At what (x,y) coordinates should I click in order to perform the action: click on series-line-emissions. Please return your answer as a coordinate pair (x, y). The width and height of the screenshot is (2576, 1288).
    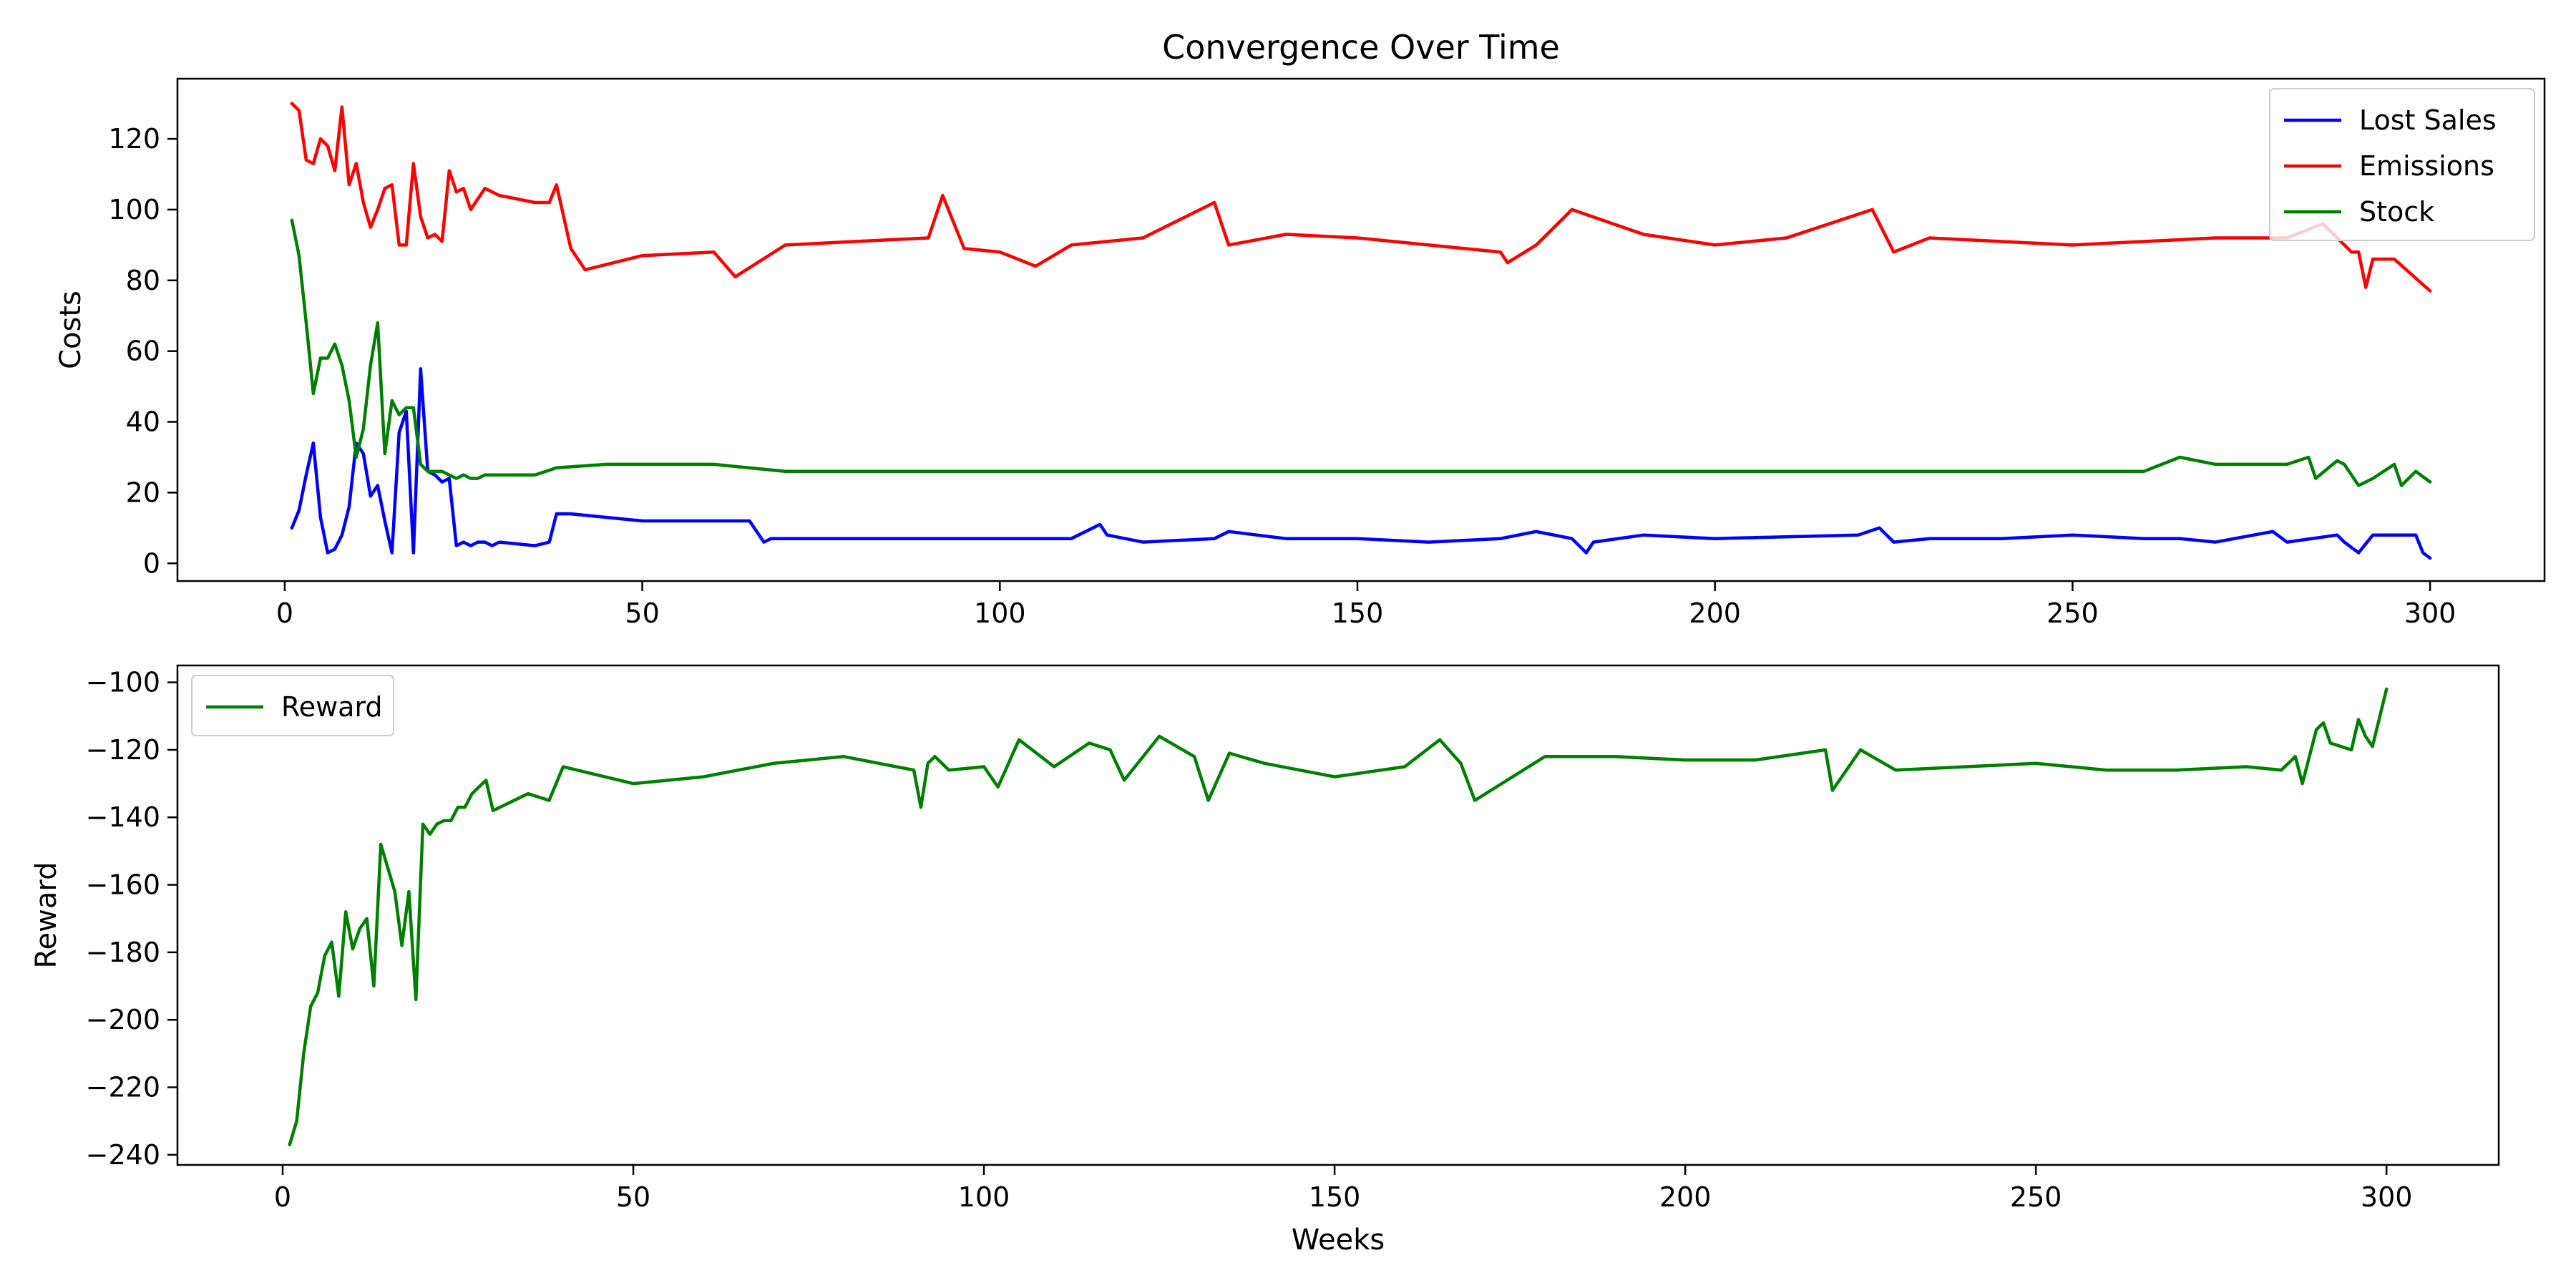
    Looking at the image, I should click on (1361, 197).